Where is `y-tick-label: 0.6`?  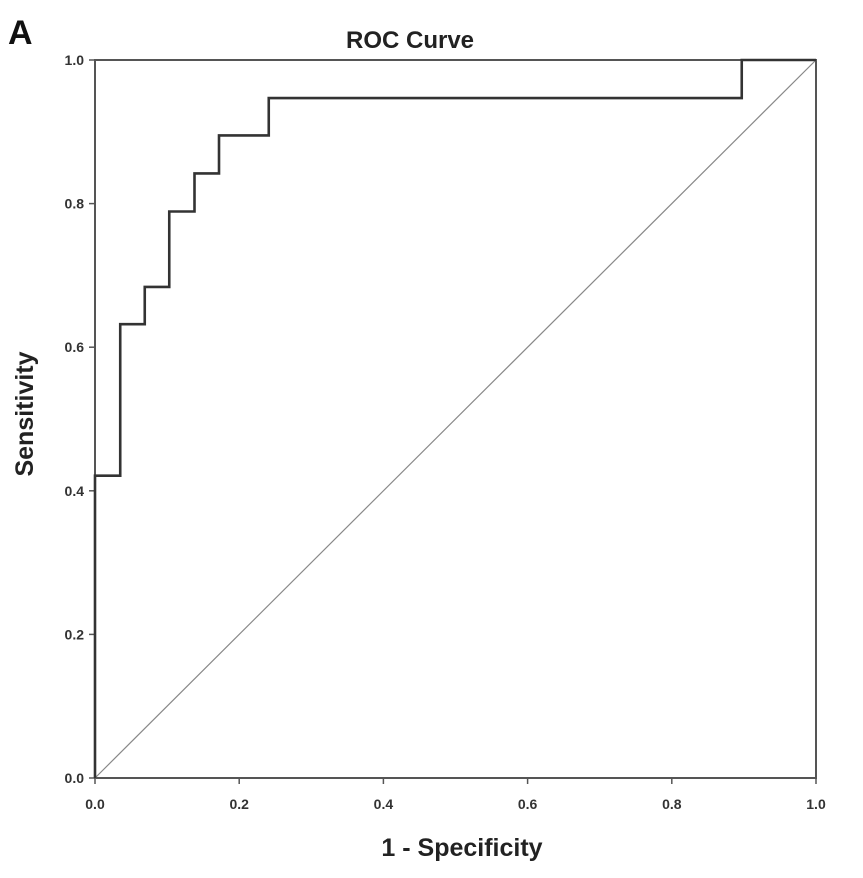
y-tick-label: 0.6 is located at coordinates (75, 347).